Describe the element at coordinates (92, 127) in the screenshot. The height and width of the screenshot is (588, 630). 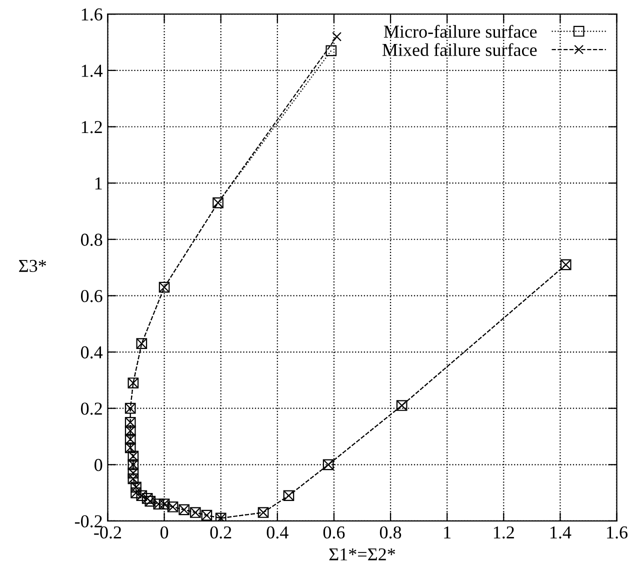
I see `y-tick-label: 1.2` at that location.